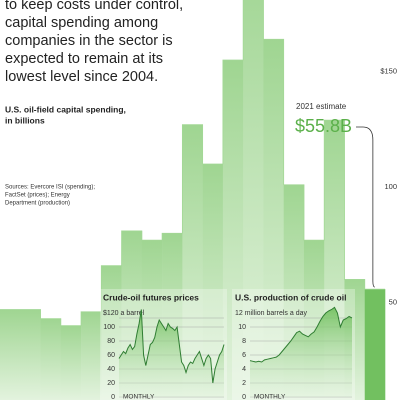  What do you see at coordinates (290, 297) in the screenshot?
I see `panel-title: U.S. production of crude oil` at bounding box center [290, 297].